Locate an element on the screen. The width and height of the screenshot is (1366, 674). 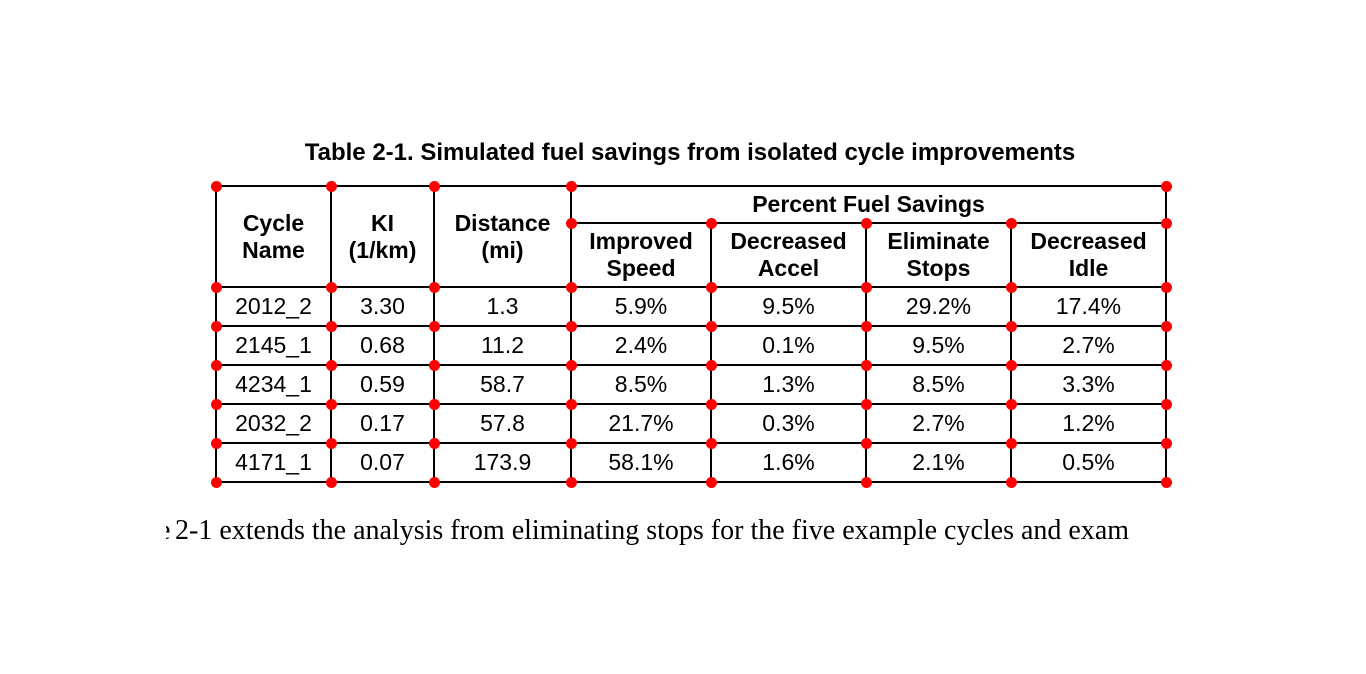
column-header-line: Stops is located at coordinates (938, 268).